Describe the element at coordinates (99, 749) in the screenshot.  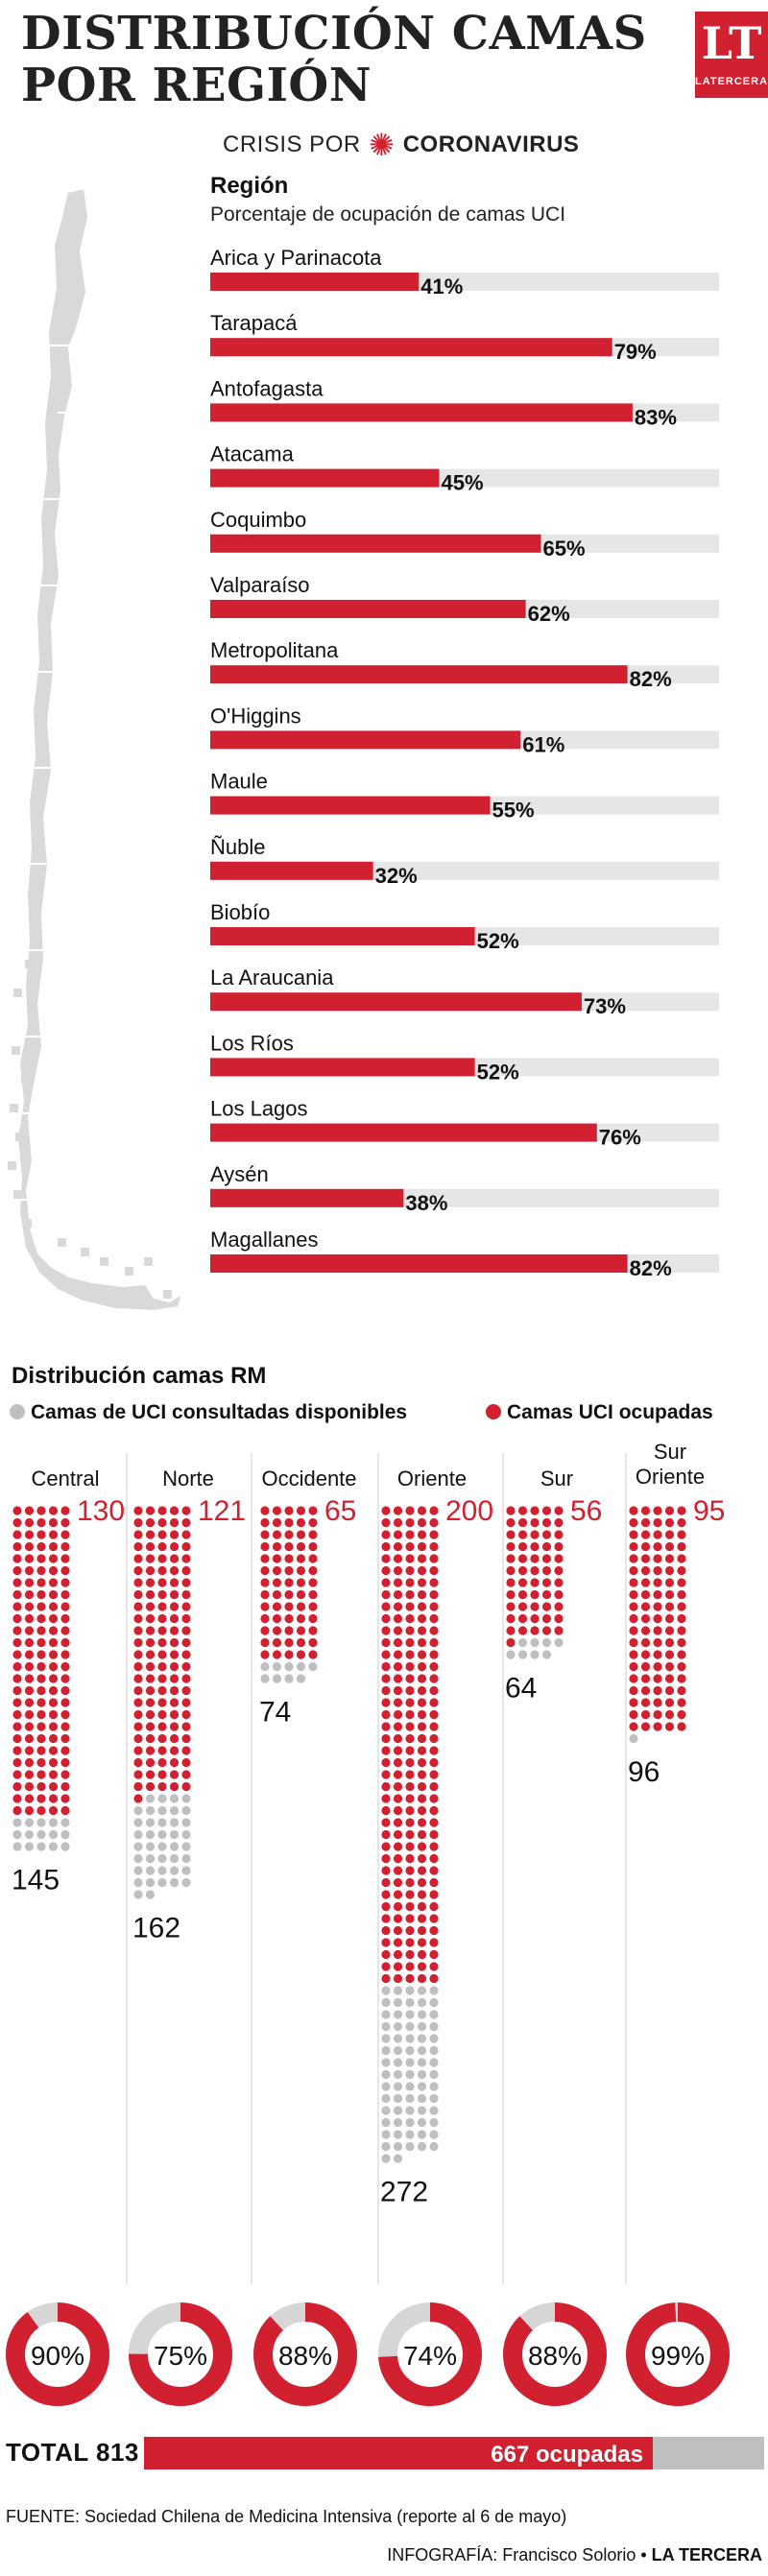
I see `chile-map-shape` at that location.